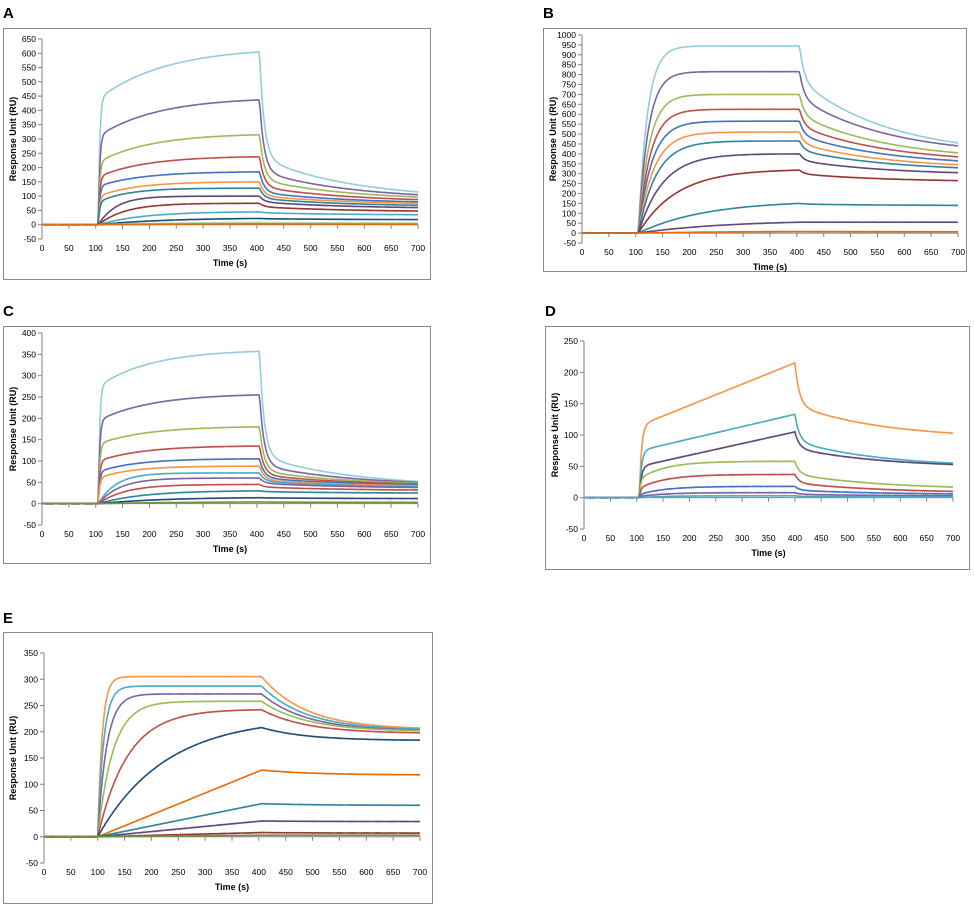 The image size is (974, 910). Describe the element at coordinates (571, 435) in the screenshot. I see `chart-d-y-tick-label: 100` at that location.